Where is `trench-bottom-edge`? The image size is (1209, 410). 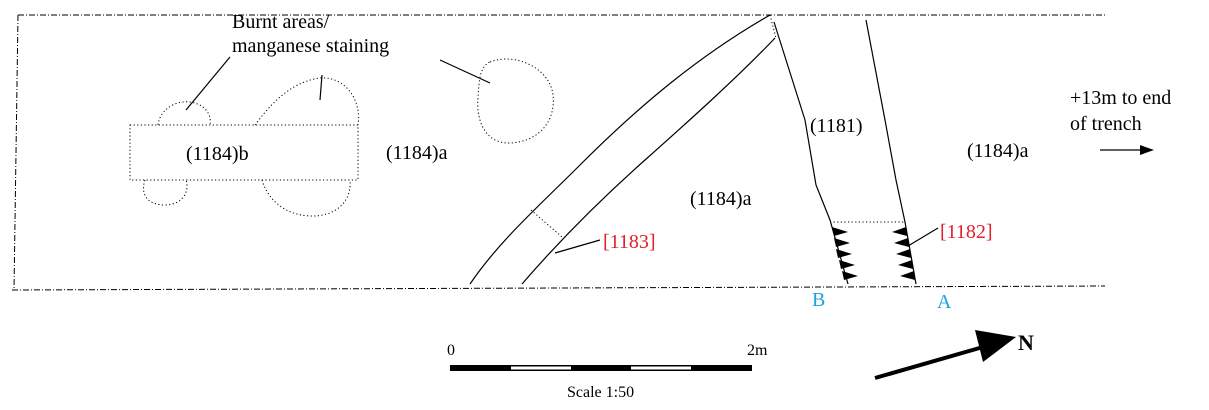 trench-bottom-edge is located at coordinates (558, 288).